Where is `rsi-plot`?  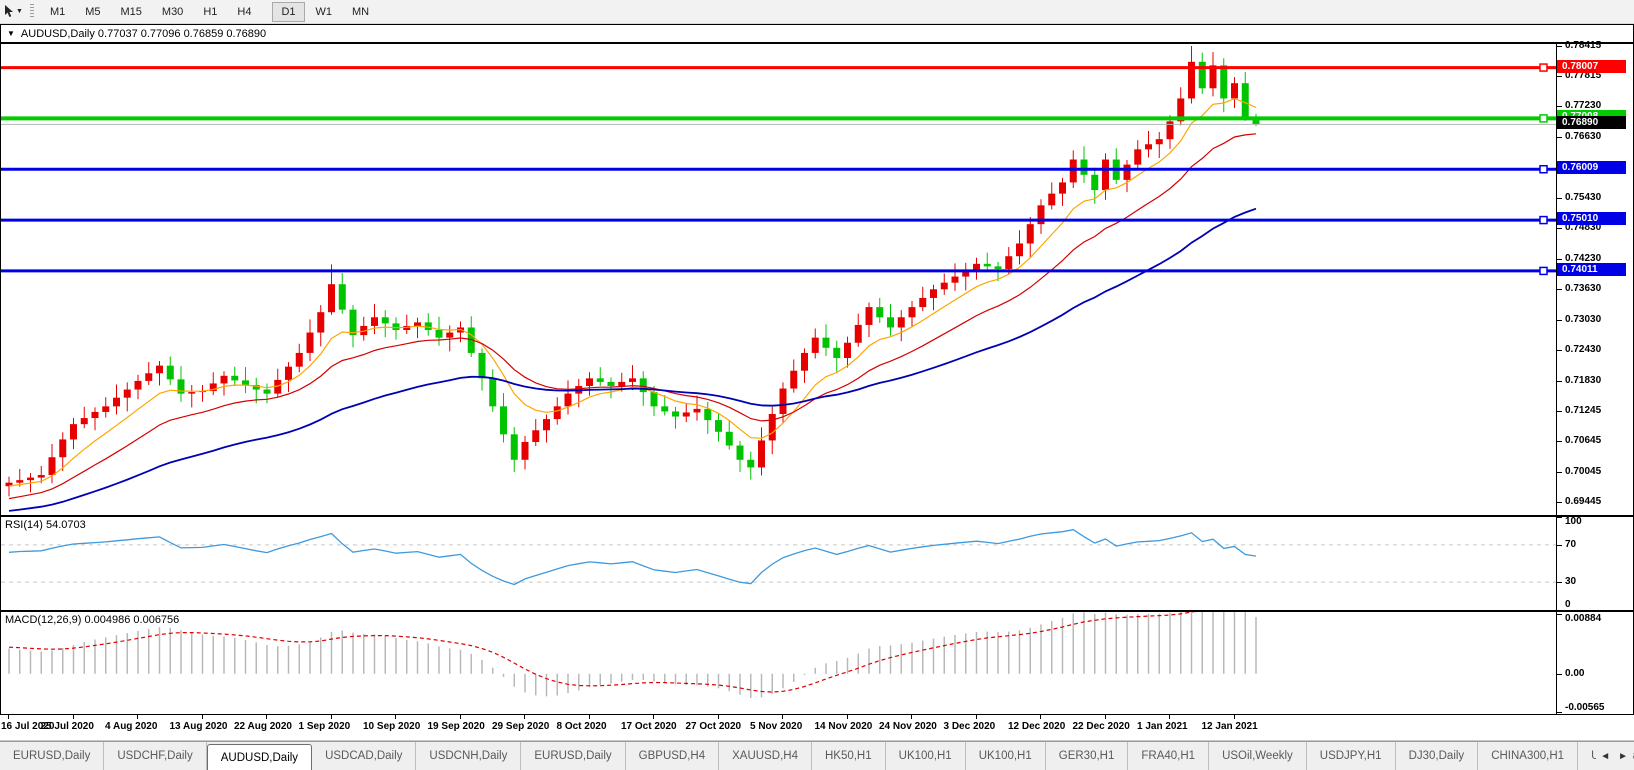 rsi-plot is located at coordinates (779, 563).